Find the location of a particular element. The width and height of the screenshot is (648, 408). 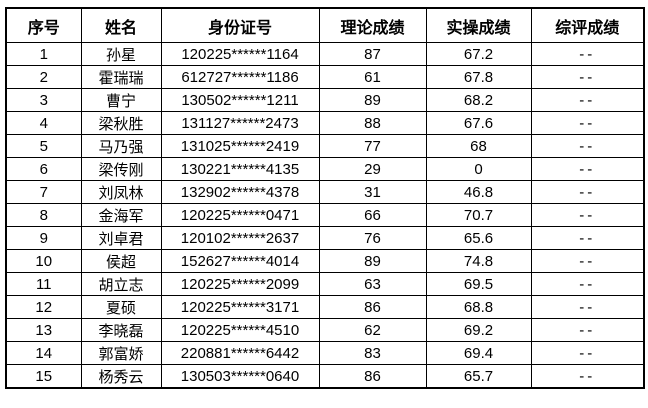

cell-index: 14 is located at coordinates (43, 353).